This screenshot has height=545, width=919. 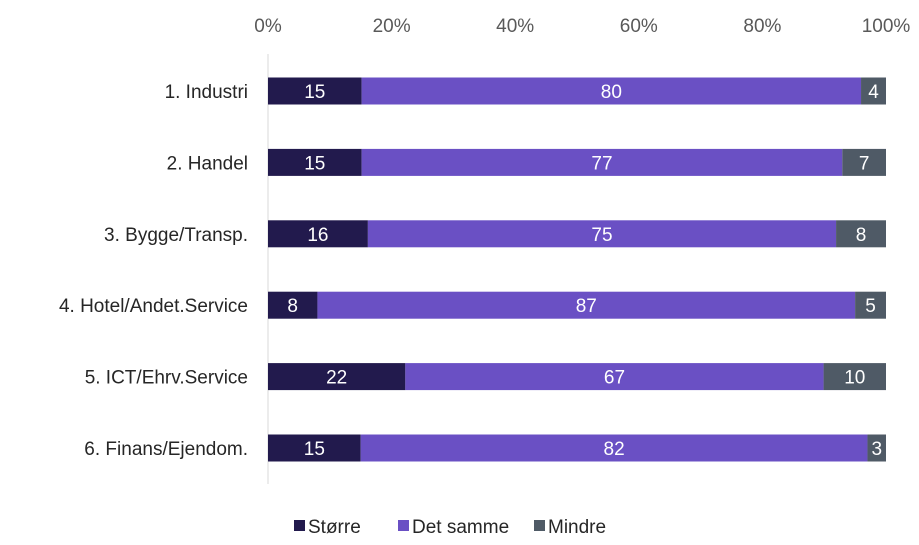 What do you see at coordinates (762, 26) in the screenshot?
I see `x-tick-label: 80%` at bounding box center [762, 26].